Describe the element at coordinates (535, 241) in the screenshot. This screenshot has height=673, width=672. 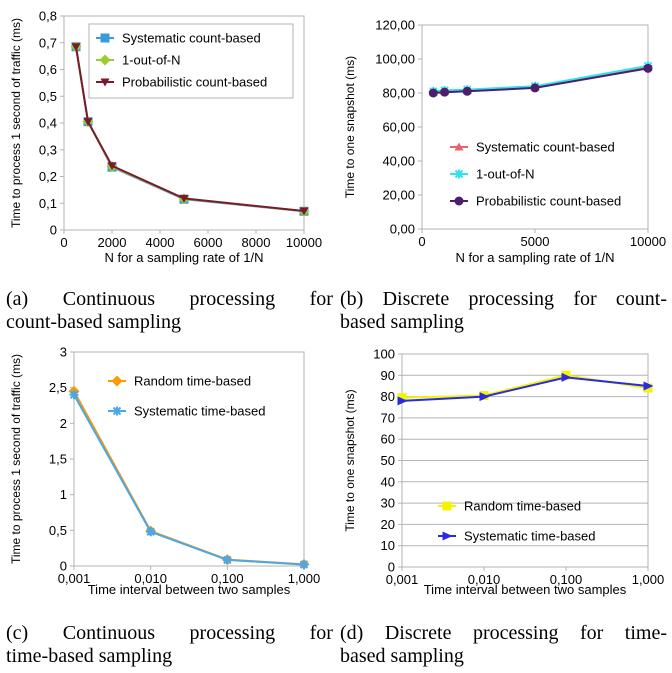
I see `x-tick-label: 5000` at that location.